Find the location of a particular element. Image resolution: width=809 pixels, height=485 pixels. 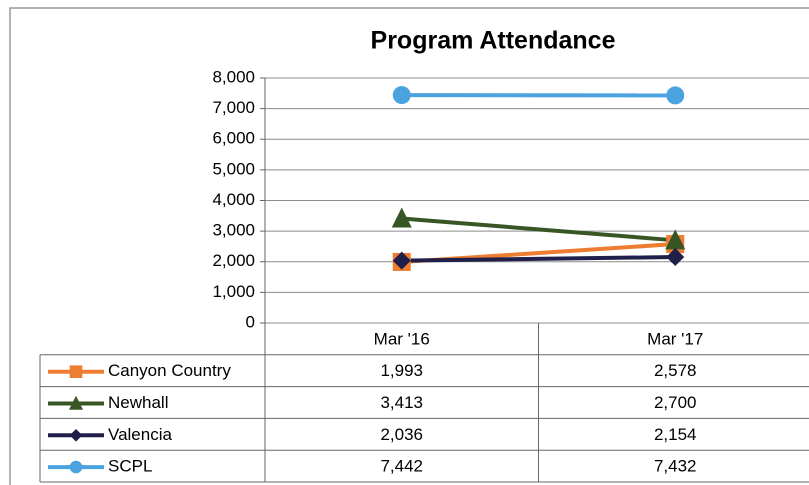

table-value: 2,036 is located at coordinates (401, 434).